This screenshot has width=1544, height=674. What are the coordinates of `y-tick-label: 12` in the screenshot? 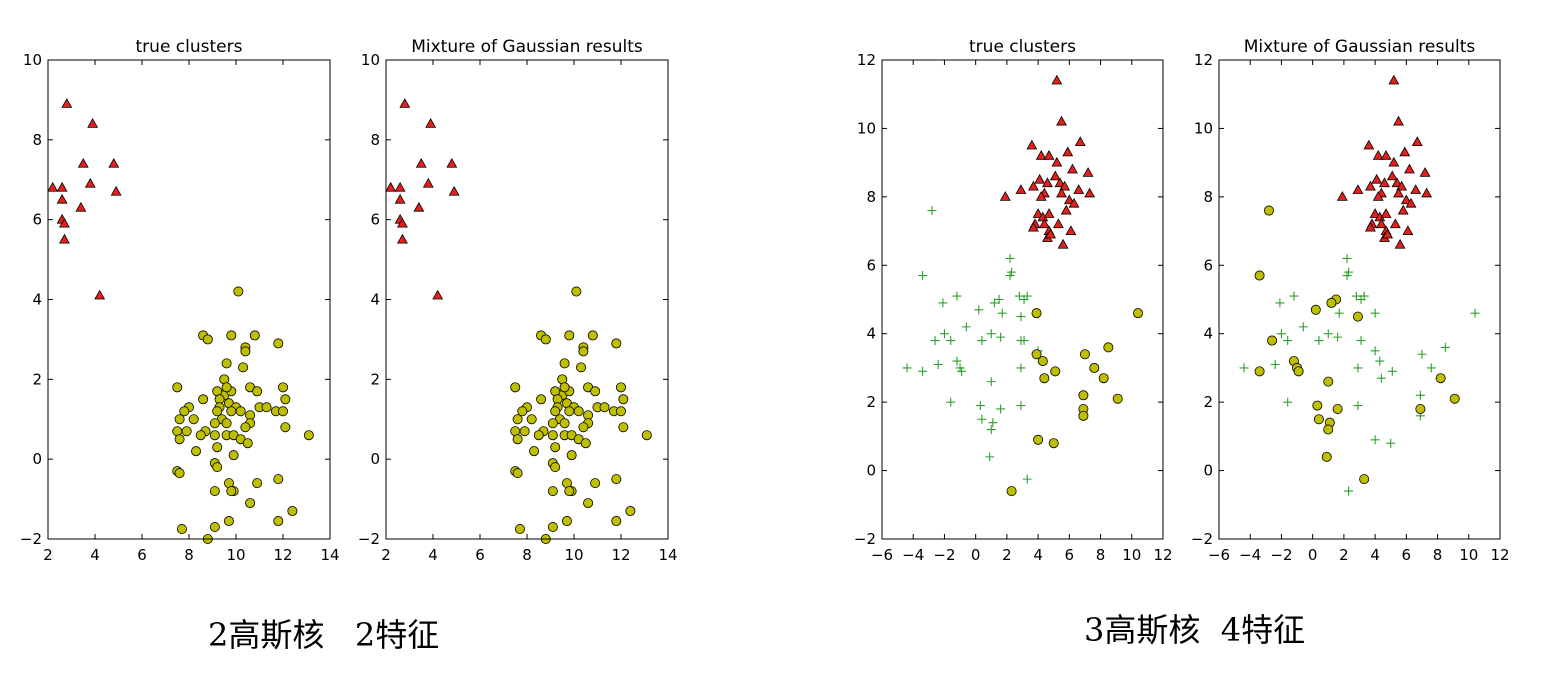 It's located at (866, 60).